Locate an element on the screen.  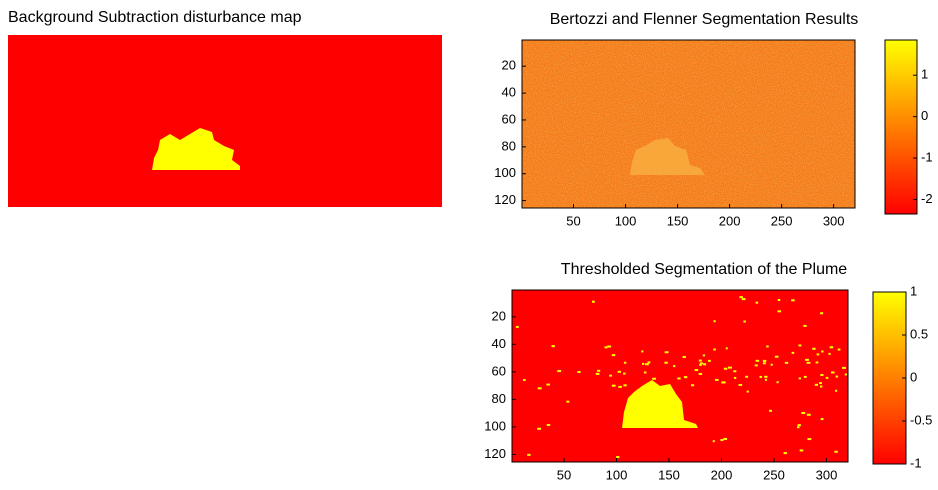
colorbar-tick-label: -0.5 is located at coordinates (921, 419).